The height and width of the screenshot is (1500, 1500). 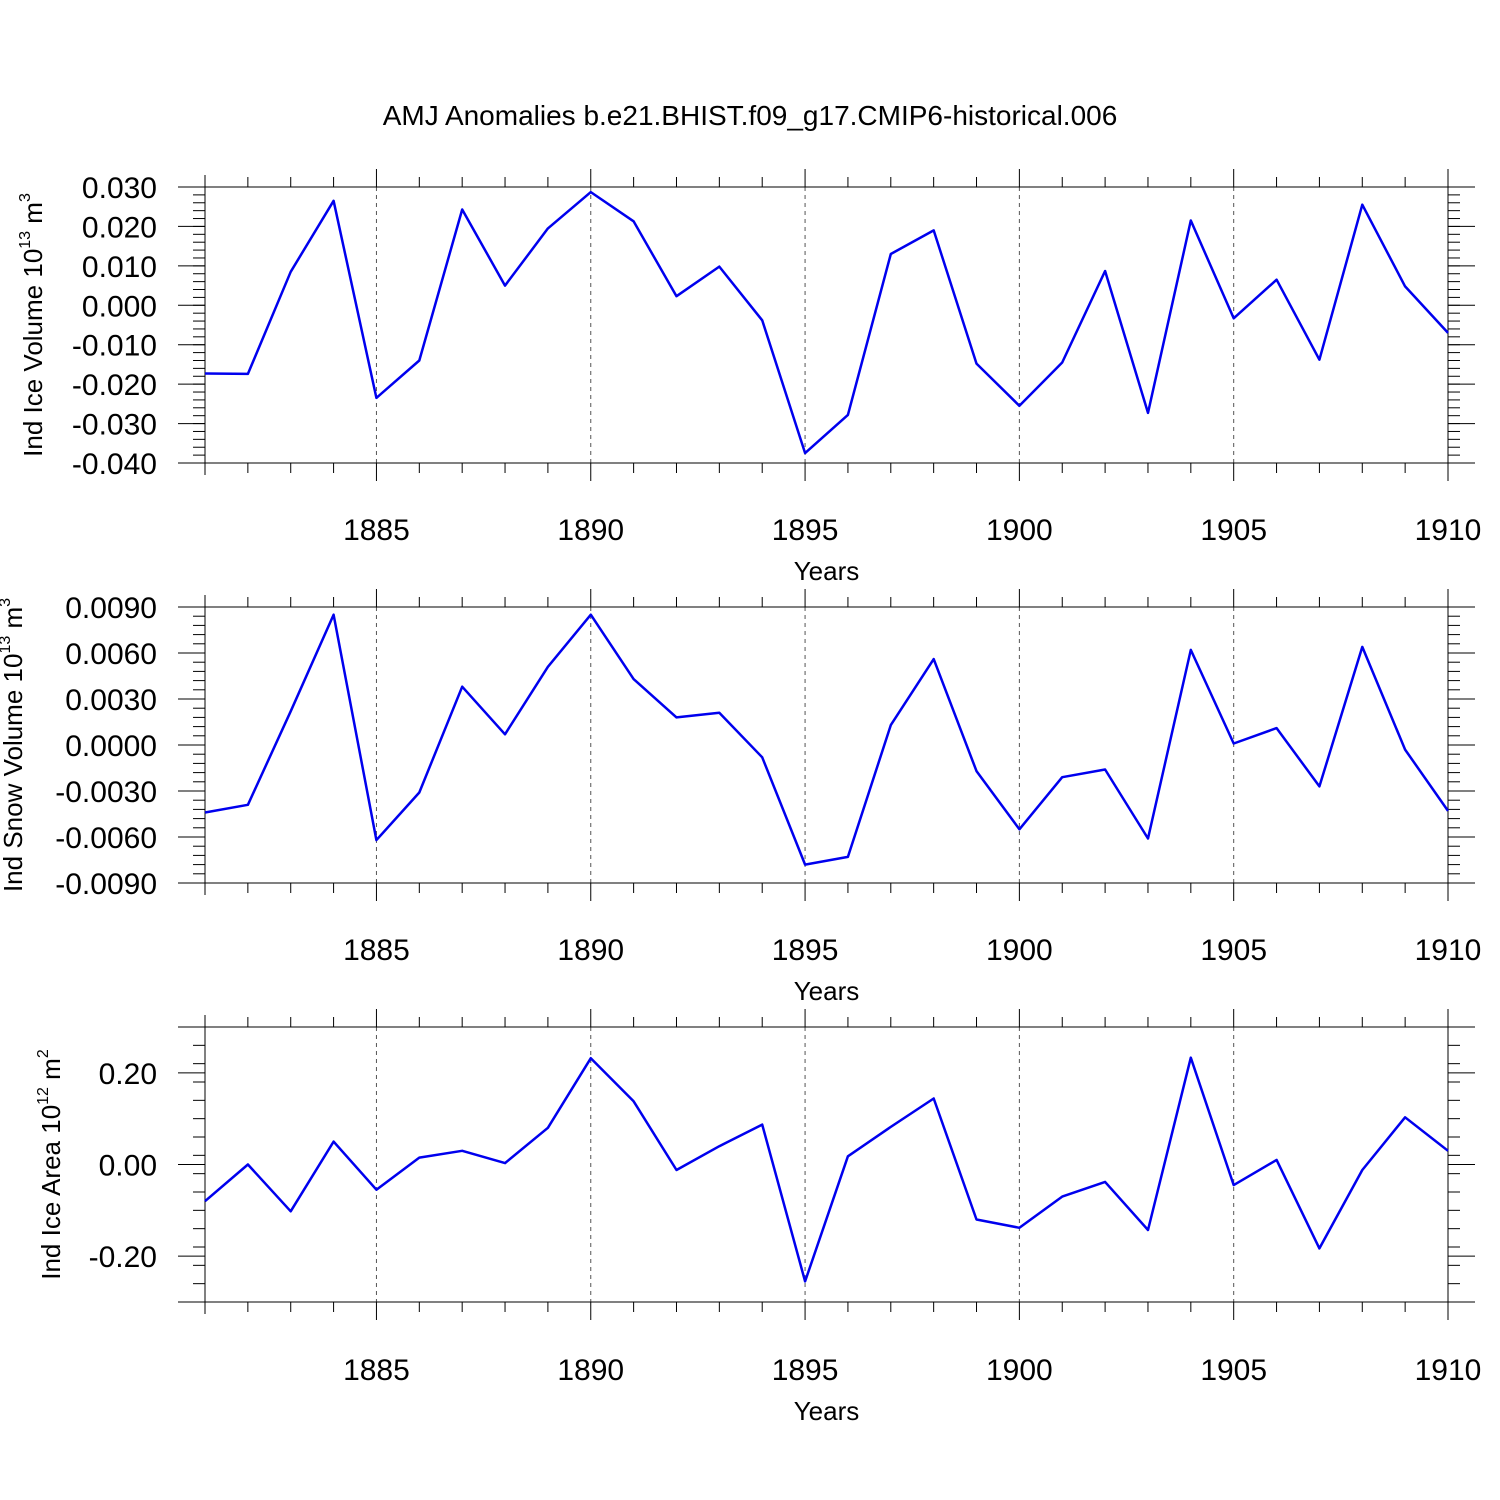 What do you see at coordinates (119, 188) in the screenshot?
I see `ytick-label: 0.030` at bounding box center [119, 188].